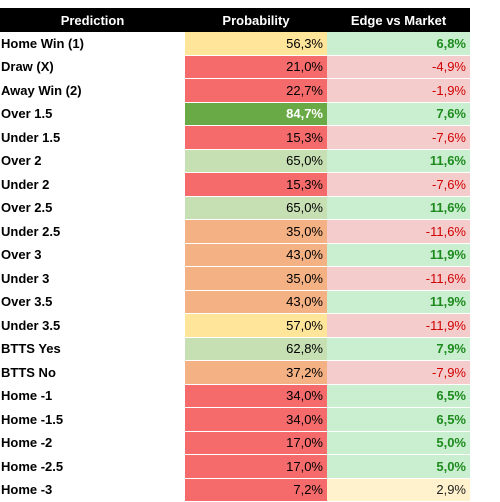  I want to click on prediction-label: Under 2.5, so click(92, 231).